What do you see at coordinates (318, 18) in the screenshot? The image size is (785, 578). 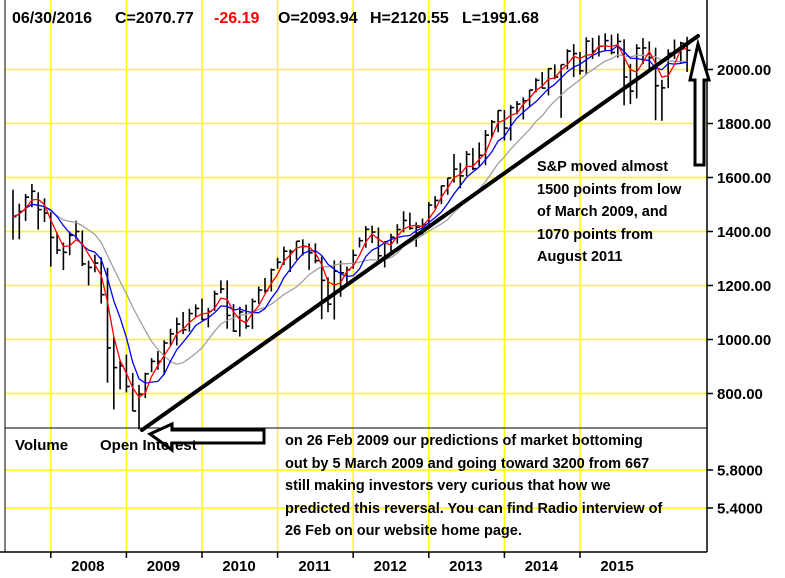 I see `header-open: O=2093.94` at bounding box center [318, 18].